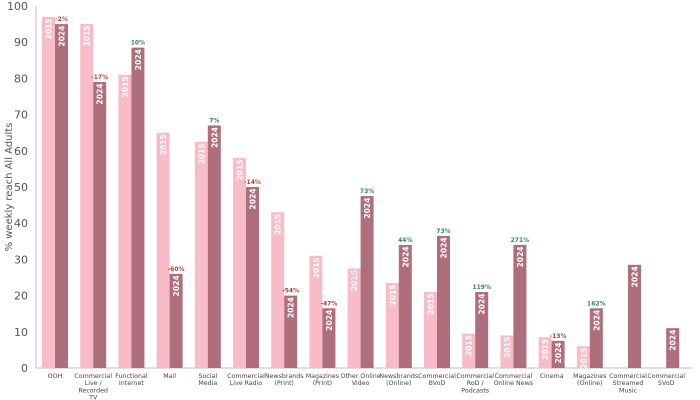 The width and height of the screenshot is (700, 400). I want to click on change-label: -13%, so click(558, 336).